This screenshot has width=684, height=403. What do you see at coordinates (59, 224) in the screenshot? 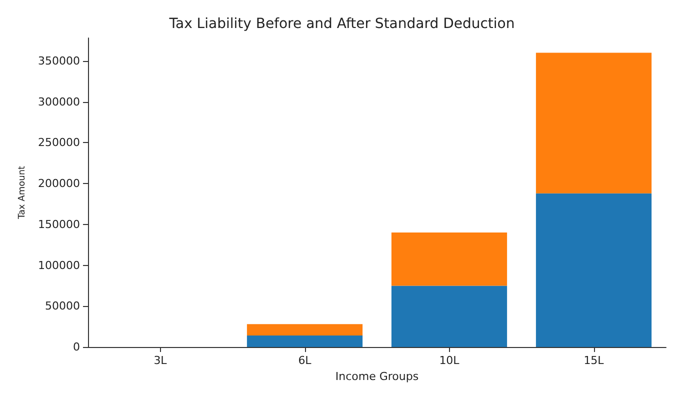
I see `y-tick-label: 150000` at bounding box center [59, 224].